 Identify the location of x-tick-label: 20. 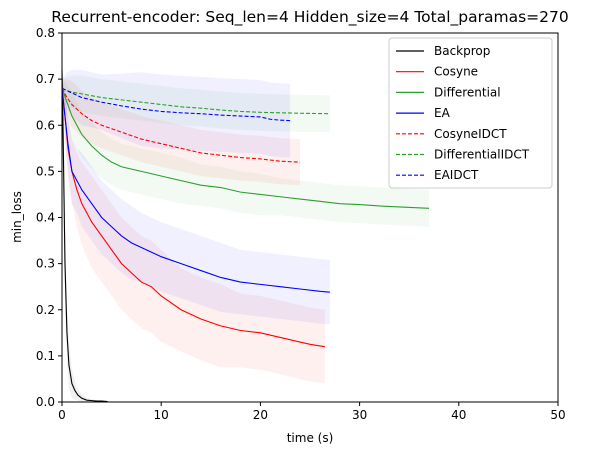
(260, 415).